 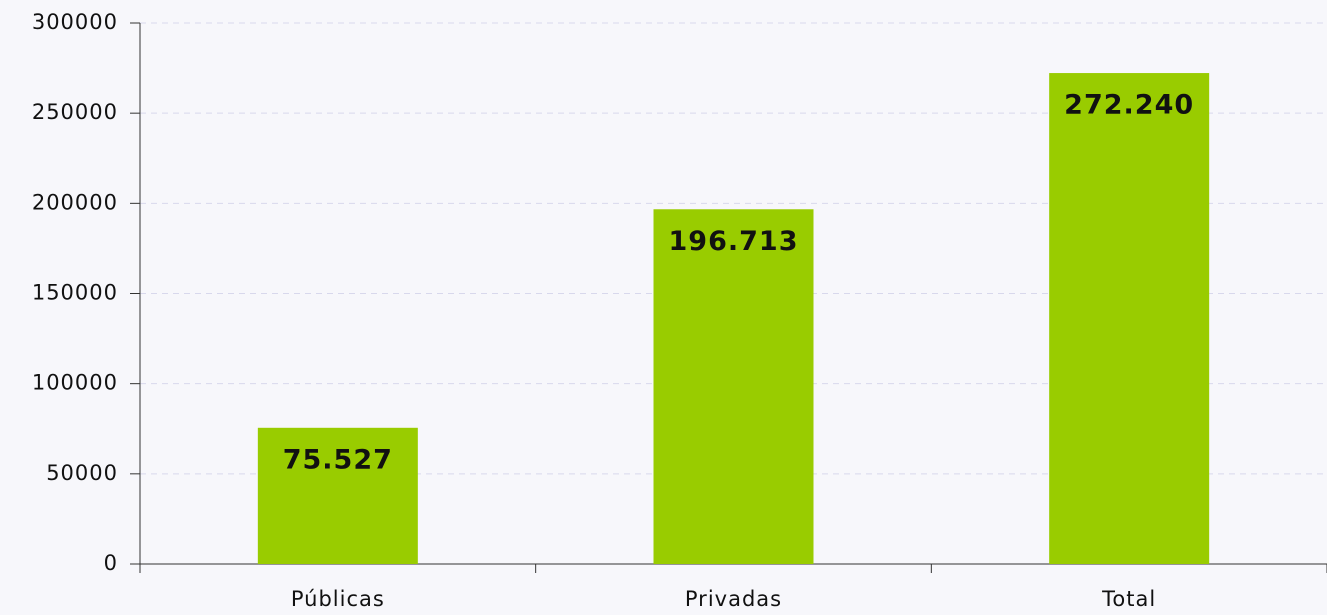 I want to click on data-label: 196.713, so click(x=734, y=241).